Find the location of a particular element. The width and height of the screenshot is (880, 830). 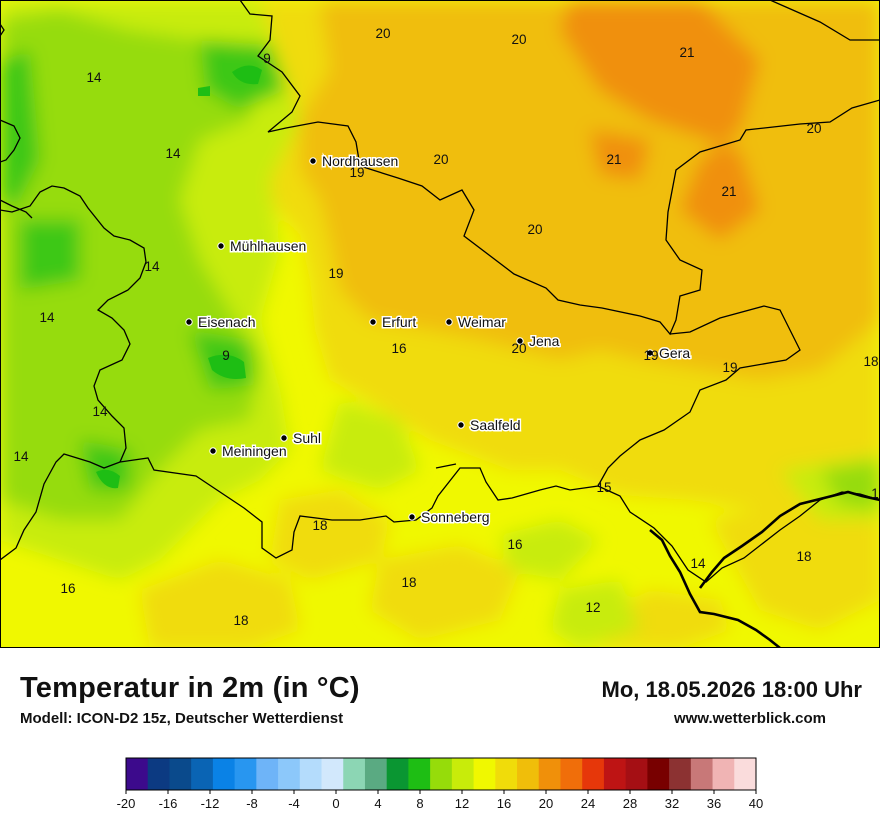

city-label: Weimar is located at coordinates (482, 322).